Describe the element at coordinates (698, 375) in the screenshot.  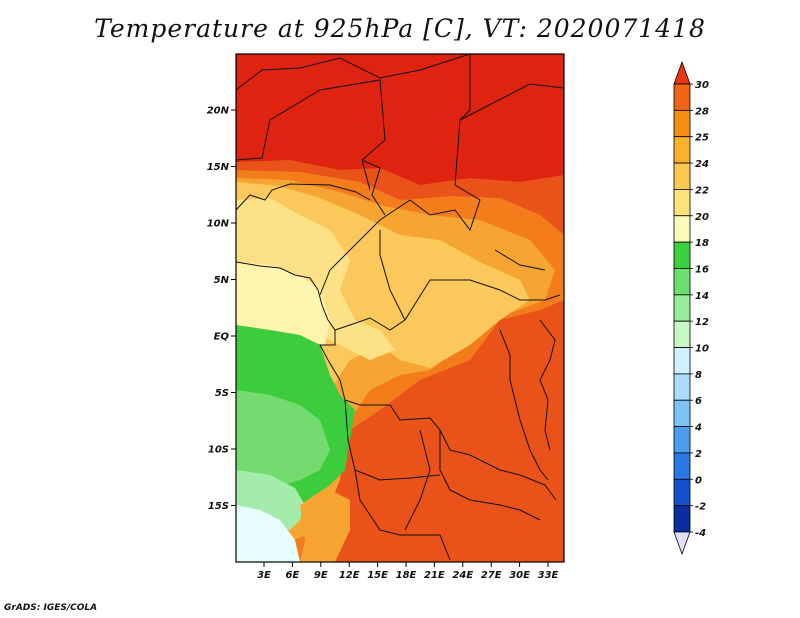
I see `colorbar-label: 8` at that location.